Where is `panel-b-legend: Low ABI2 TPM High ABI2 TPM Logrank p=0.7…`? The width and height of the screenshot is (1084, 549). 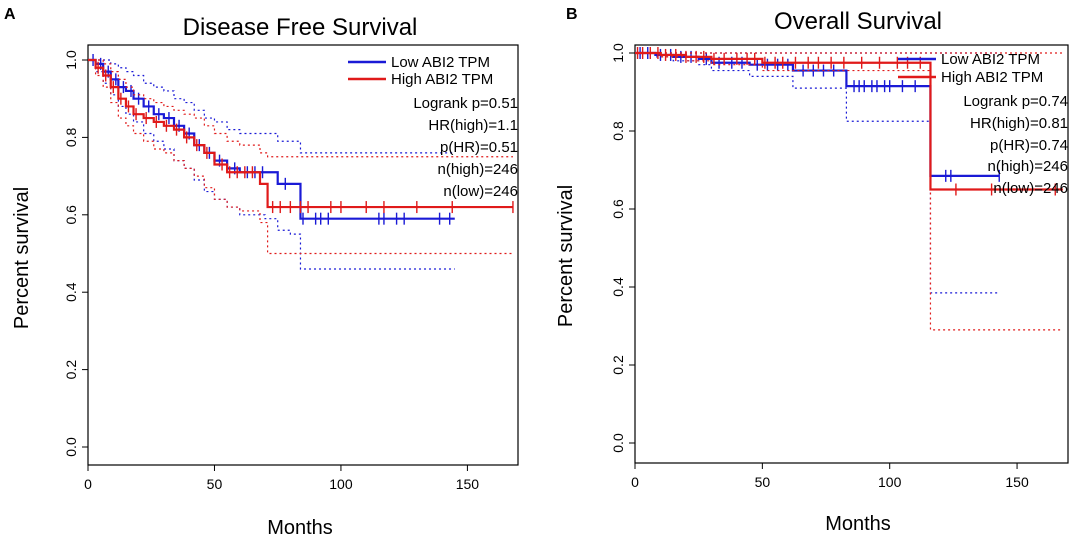
panel-b-legend: Low ABI2 TPM High ABI2 TPM Logrank p=0.7… is located at coordinates (983, 124).